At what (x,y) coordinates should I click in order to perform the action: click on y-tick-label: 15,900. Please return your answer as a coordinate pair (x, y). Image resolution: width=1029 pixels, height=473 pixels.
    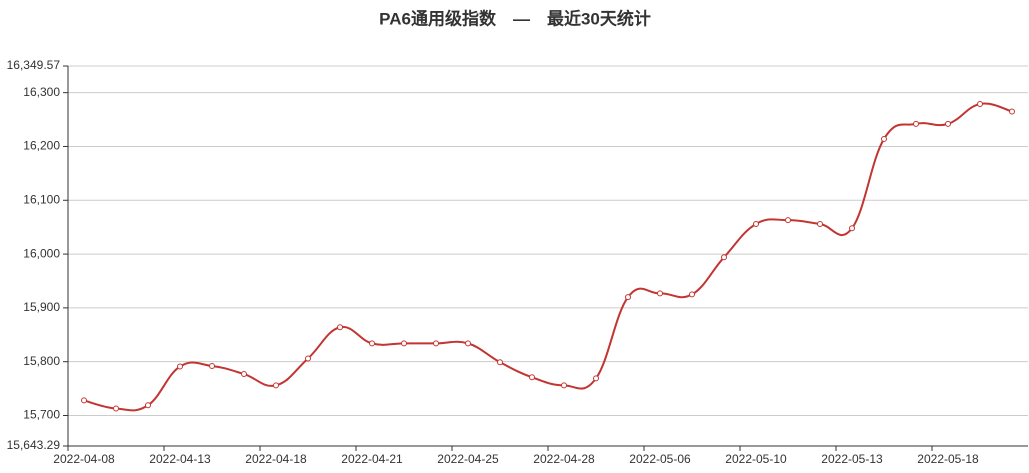
    Looking at the image, I should click on (41, 307).